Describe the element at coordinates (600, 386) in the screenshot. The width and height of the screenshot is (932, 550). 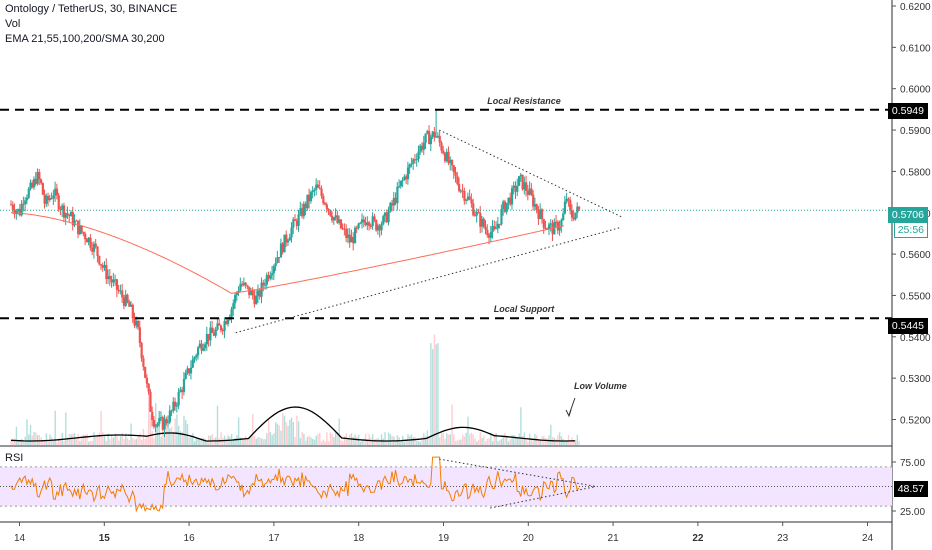
I see `low-volume-annotation: Low Volume` at that location.